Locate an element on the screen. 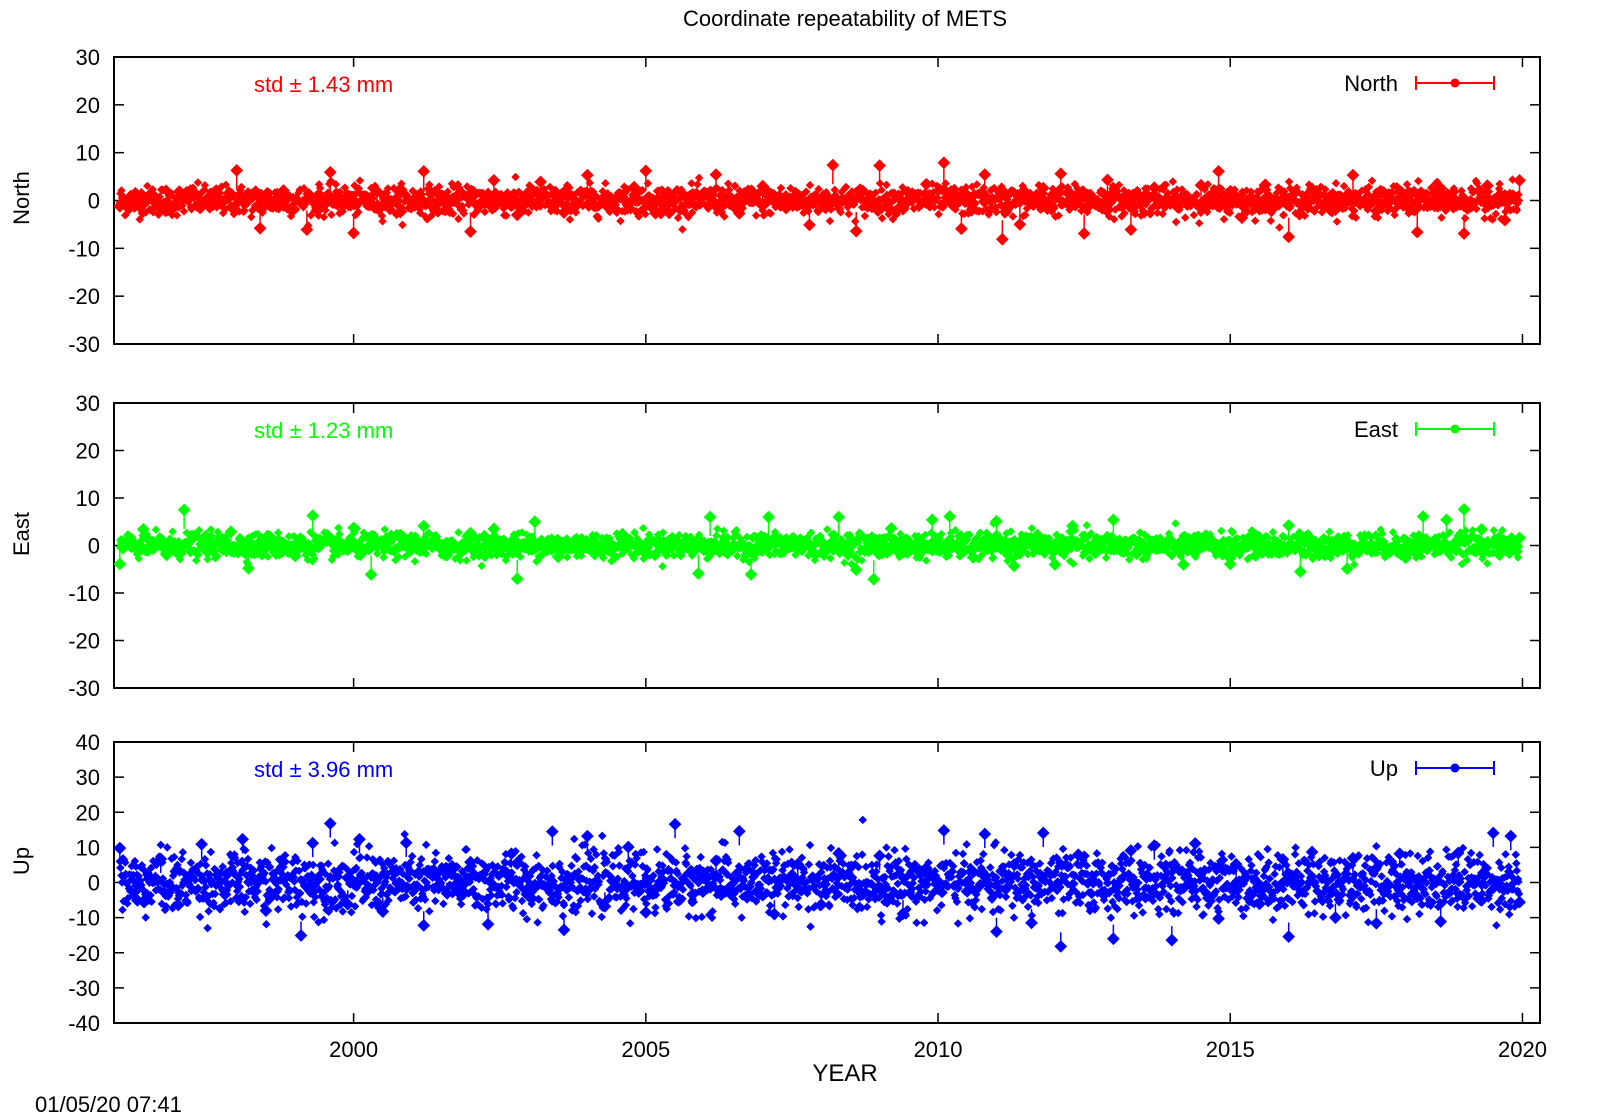  up-ytick-label: 30 is located at coordinates (88, 777).